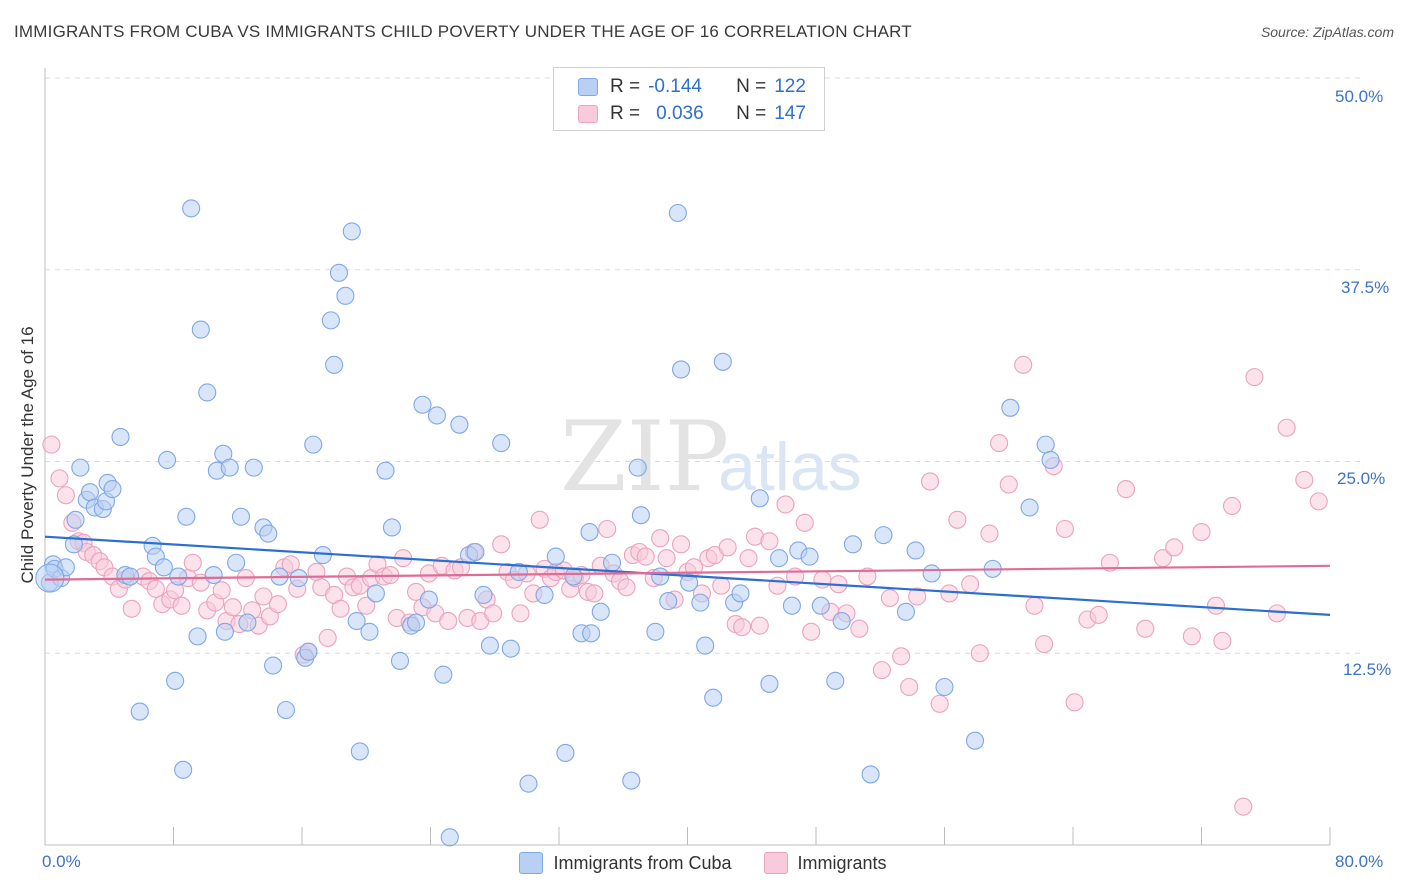 The width and height of the screenshot is (1406, 892). What do you see at coordinates (642, 862) in the screenshot?
I see `legend-label-cuba: Immigrants from Cuba` at bounding box center [642, 862].